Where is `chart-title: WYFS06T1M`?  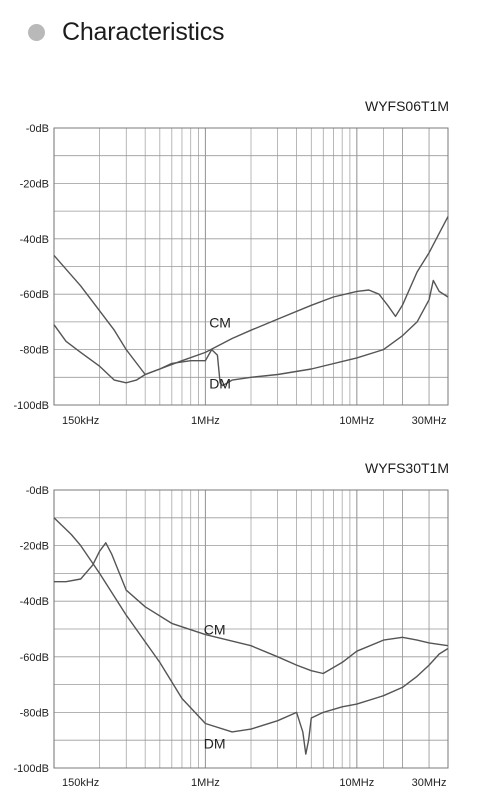 chart-title: WYFS06T1M is located at coordinates (406, 106).